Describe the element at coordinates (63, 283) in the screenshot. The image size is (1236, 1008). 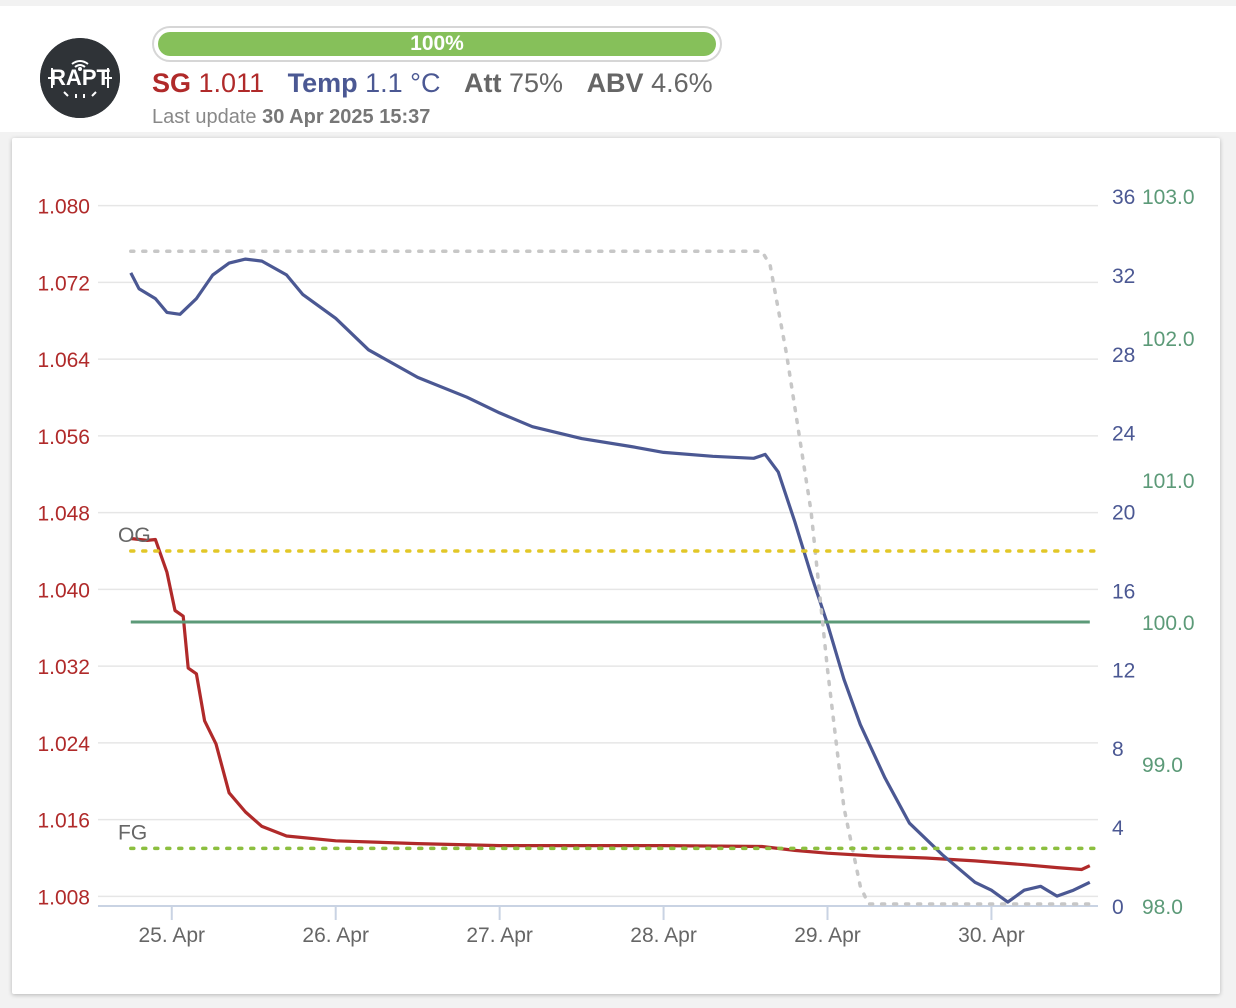
I see `y-left-tick-label: 1.072` at that location.